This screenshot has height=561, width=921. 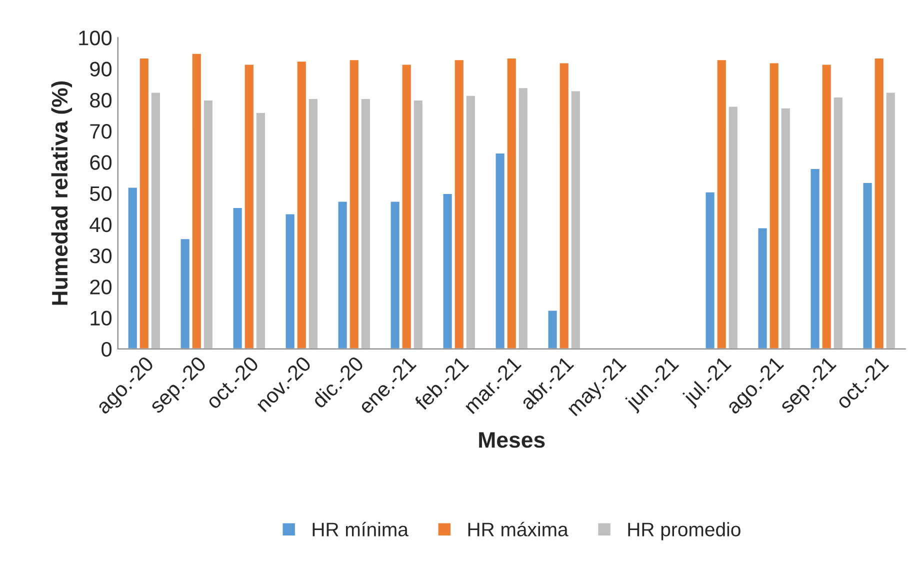 What do you see at coordinates (101, 287) in the screenshot?
I see `y-tick-label: 20` at bounding box center [101, 287].